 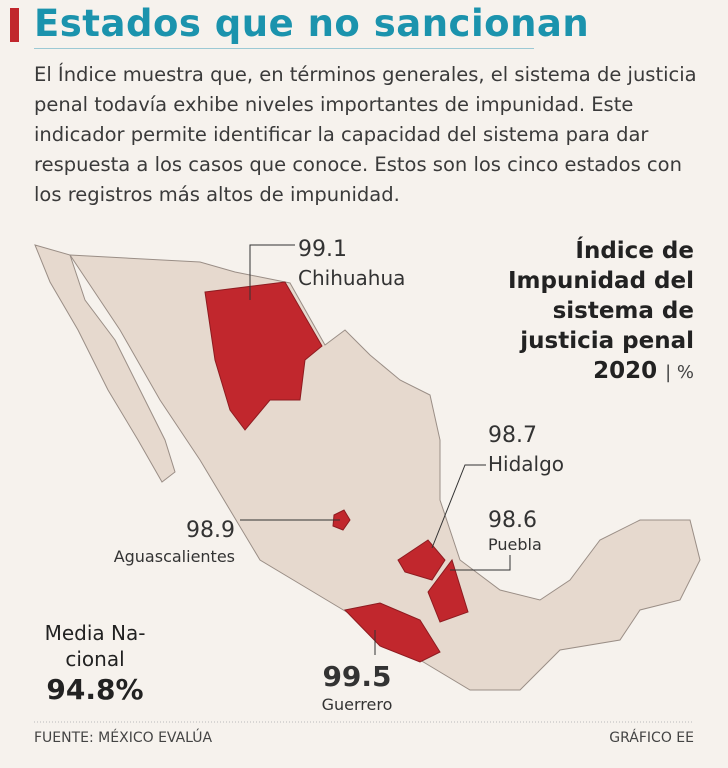 I want to click on title-rule, so click(x=284, y=48).